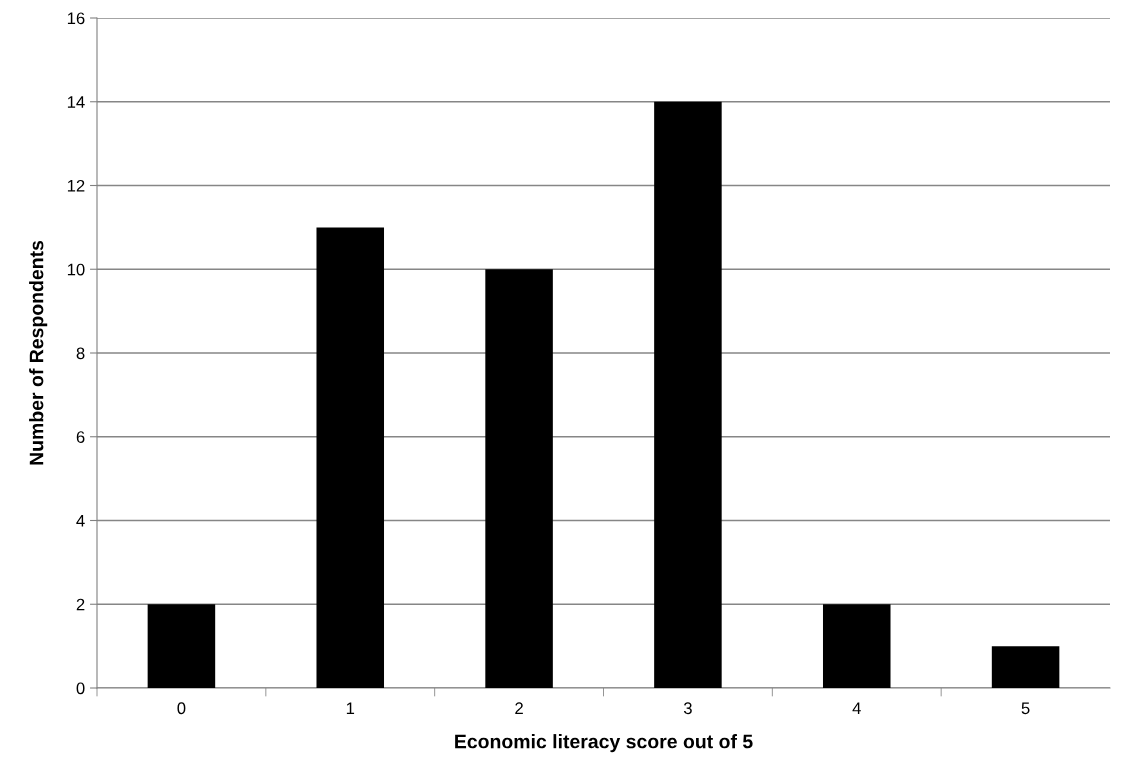 Image resolution: width=1130 pixels, height=776 pixels. What do you see at coordinates (519, 708) in the screenshot?
I see `x-tick-label: 2` at bounding box center [519, 708].